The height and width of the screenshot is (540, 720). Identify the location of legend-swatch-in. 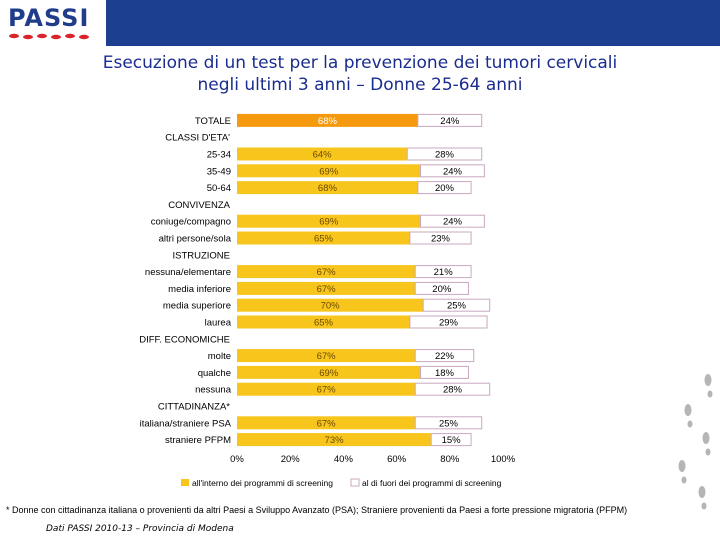
(185, 482).